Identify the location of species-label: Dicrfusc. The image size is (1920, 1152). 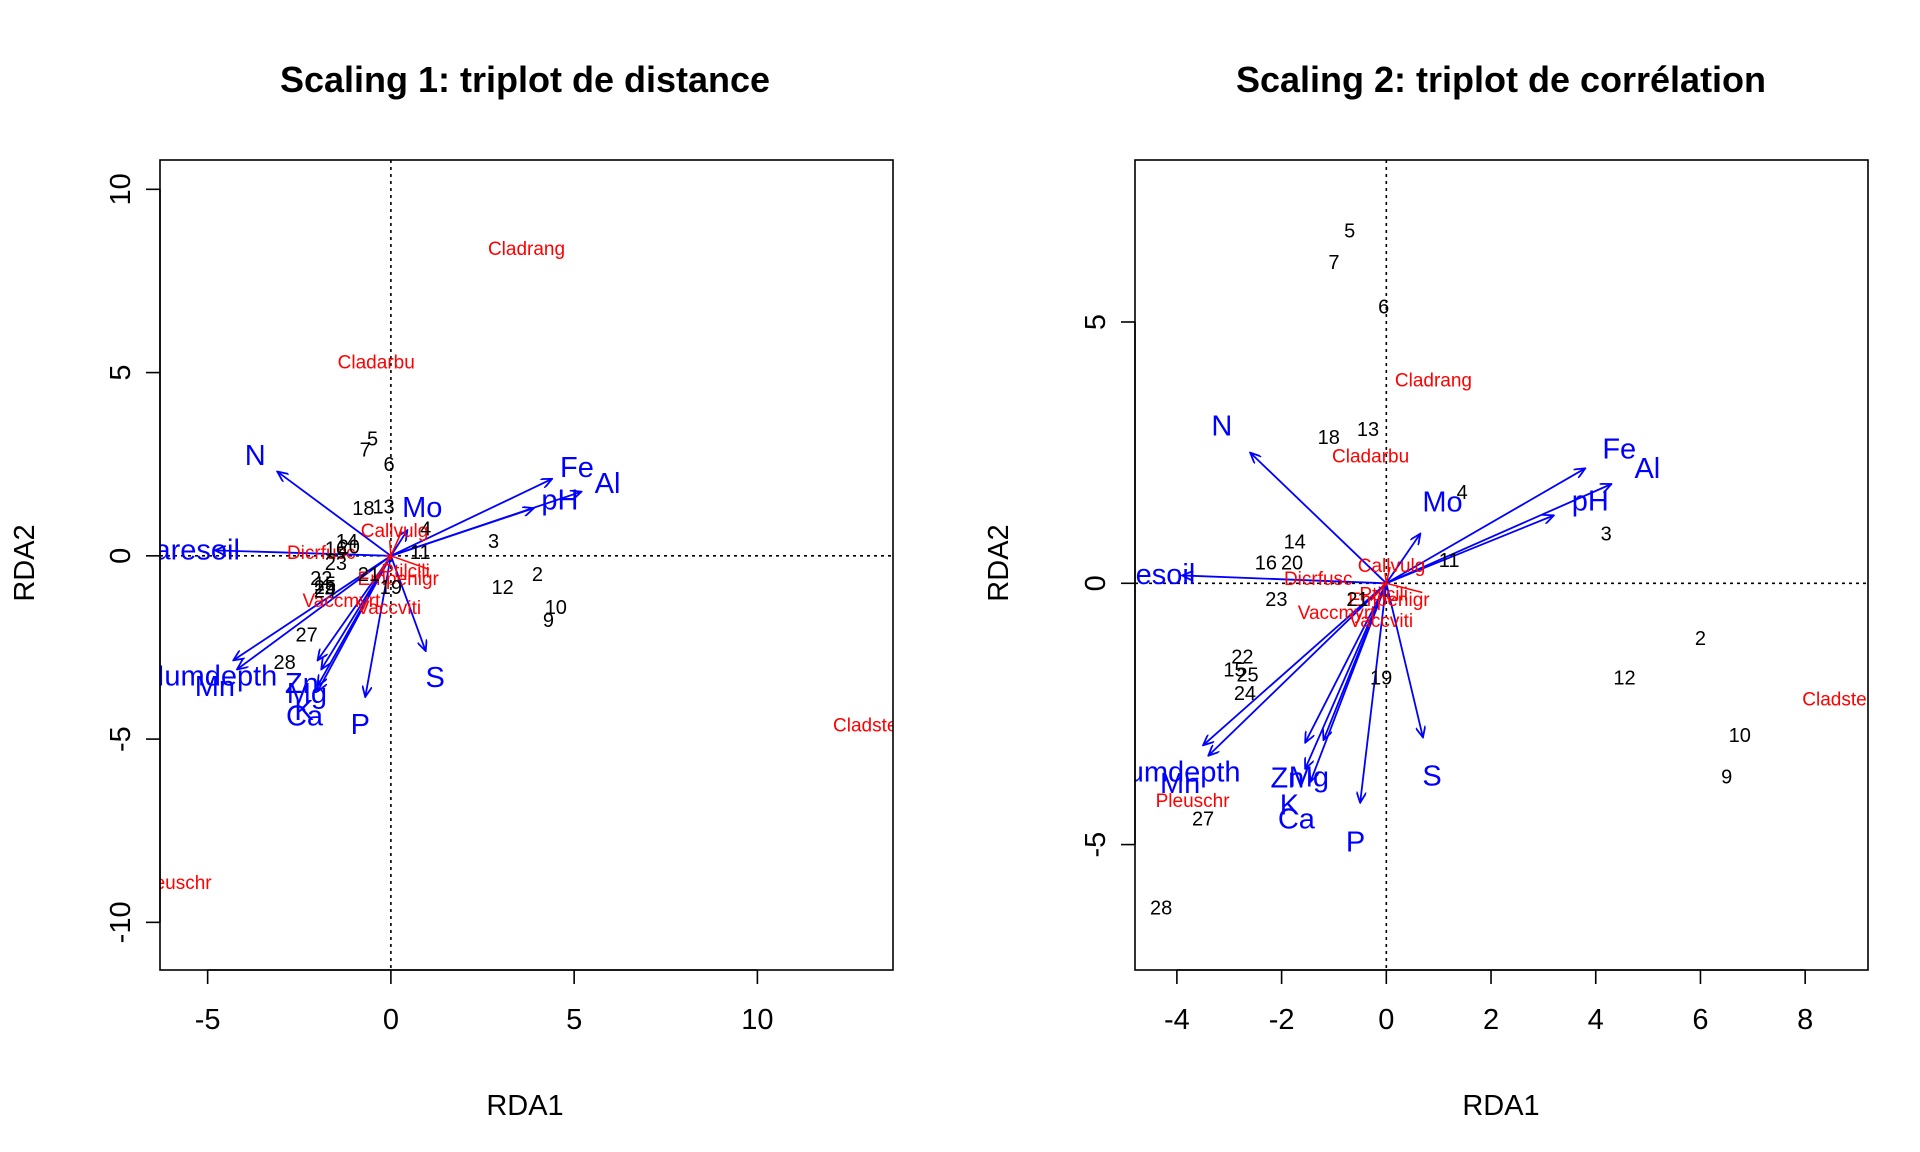
(1318, 579).